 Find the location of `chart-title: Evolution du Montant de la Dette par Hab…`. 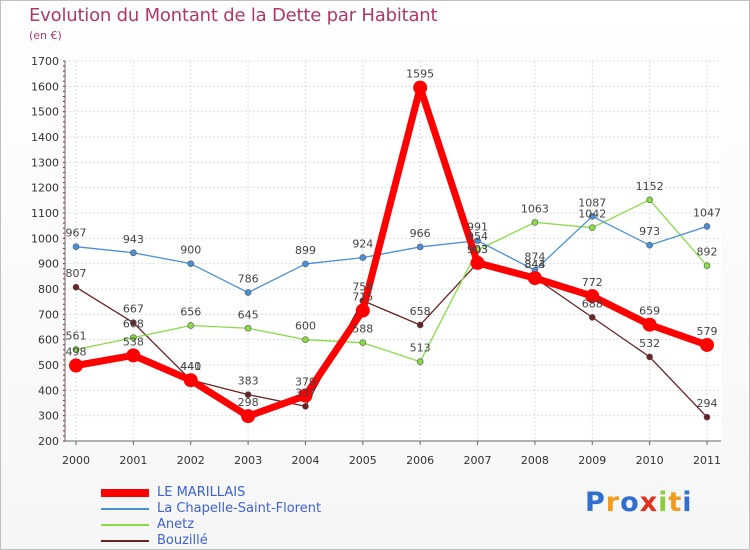

chart-title: Evolution du Montant de la Dette par Hab… is located at coordinates (233, 15).